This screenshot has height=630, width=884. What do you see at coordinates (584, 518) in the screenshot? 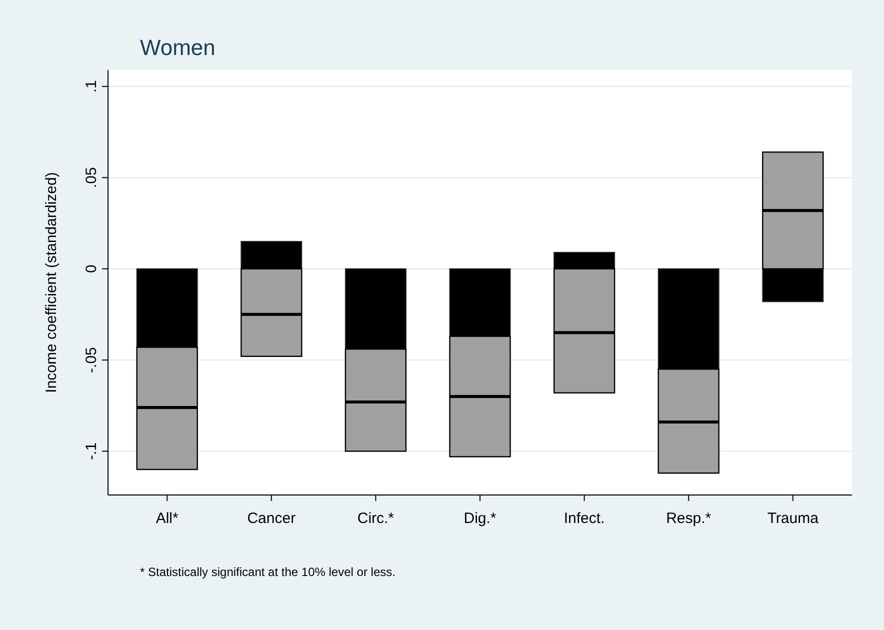
I see `x-tick-label: Infect.` at bounding box center [584, 518].